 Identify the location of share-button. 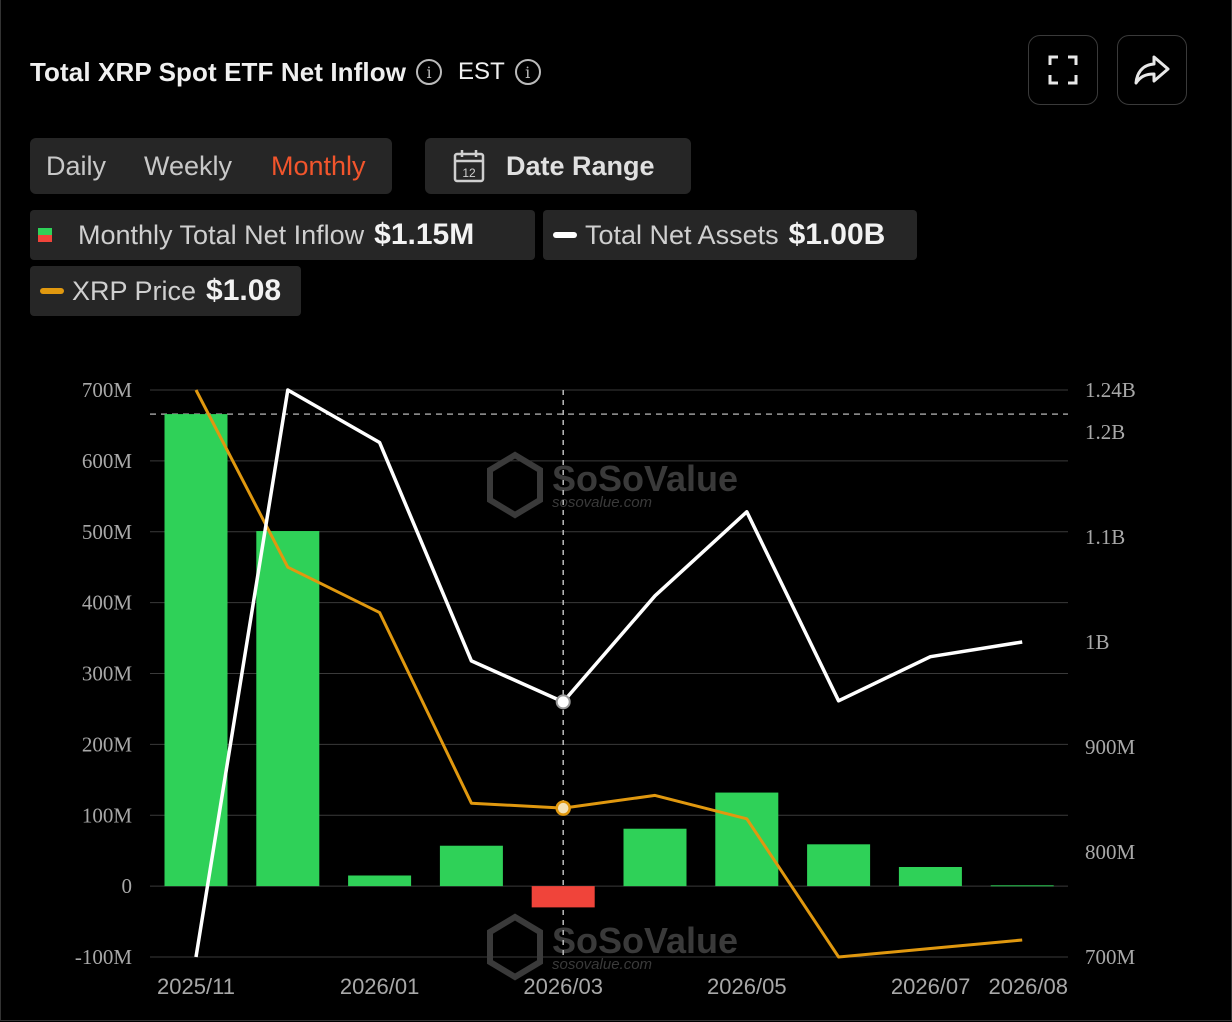
(1152, 70).